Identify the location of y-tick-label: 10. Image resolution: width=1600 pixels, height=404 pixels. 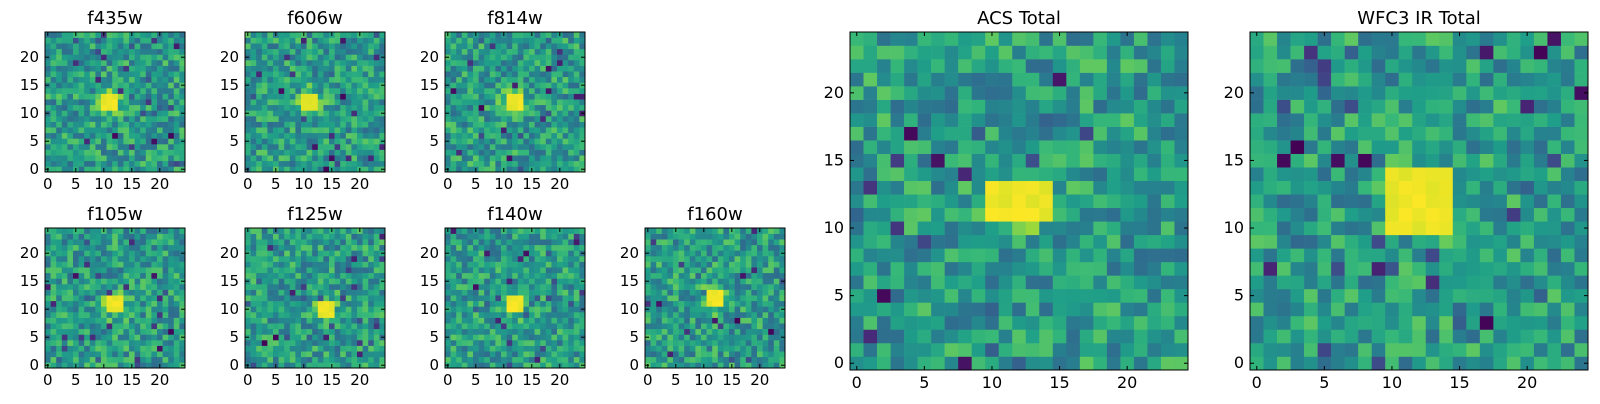
(429, 113).